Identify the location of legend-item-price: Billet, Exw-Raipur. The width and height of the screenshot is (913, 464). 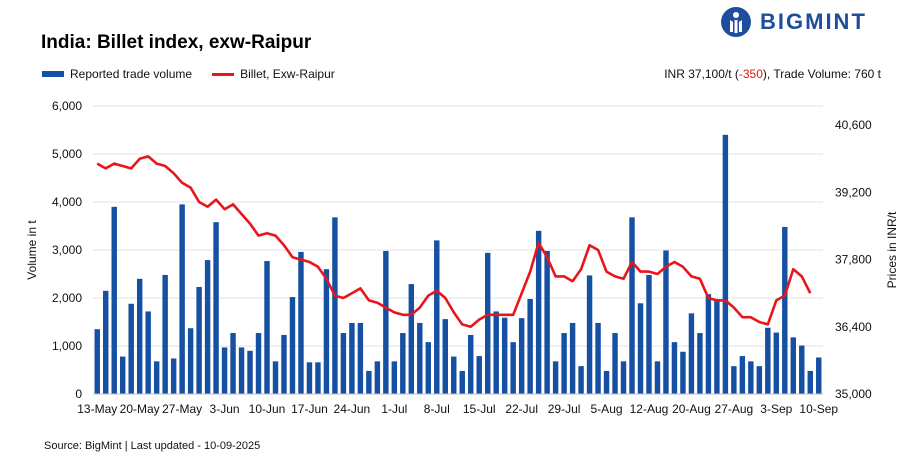
(273, 74).